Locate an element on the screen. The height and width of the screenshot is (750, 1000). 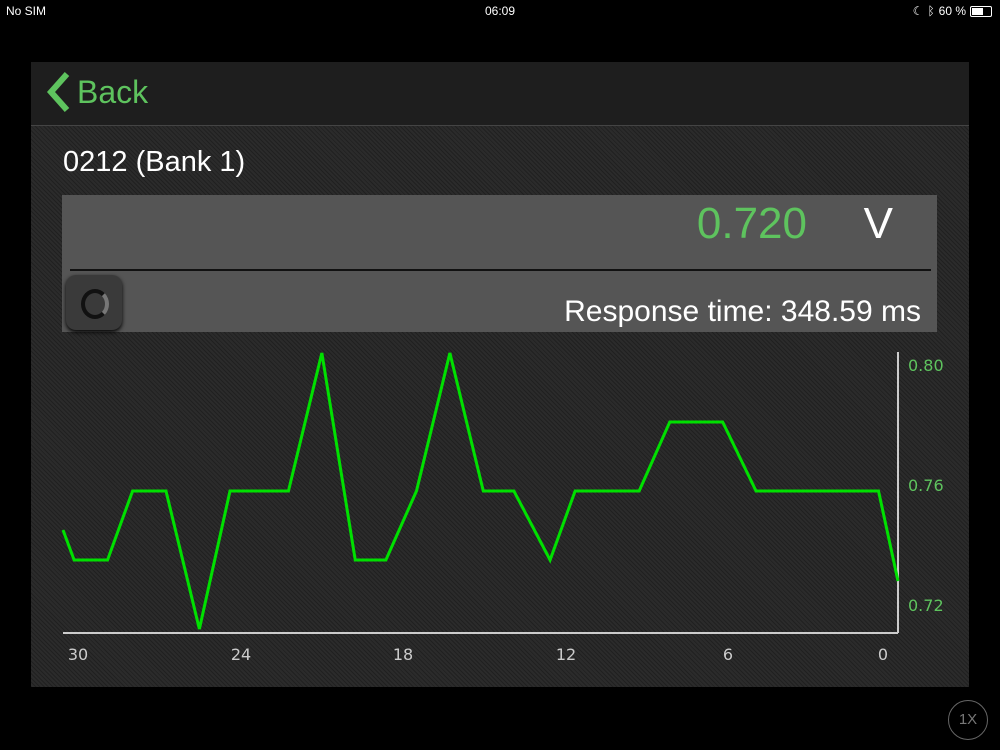
battery-percent: 60 % is located at coordinates (952, 11).